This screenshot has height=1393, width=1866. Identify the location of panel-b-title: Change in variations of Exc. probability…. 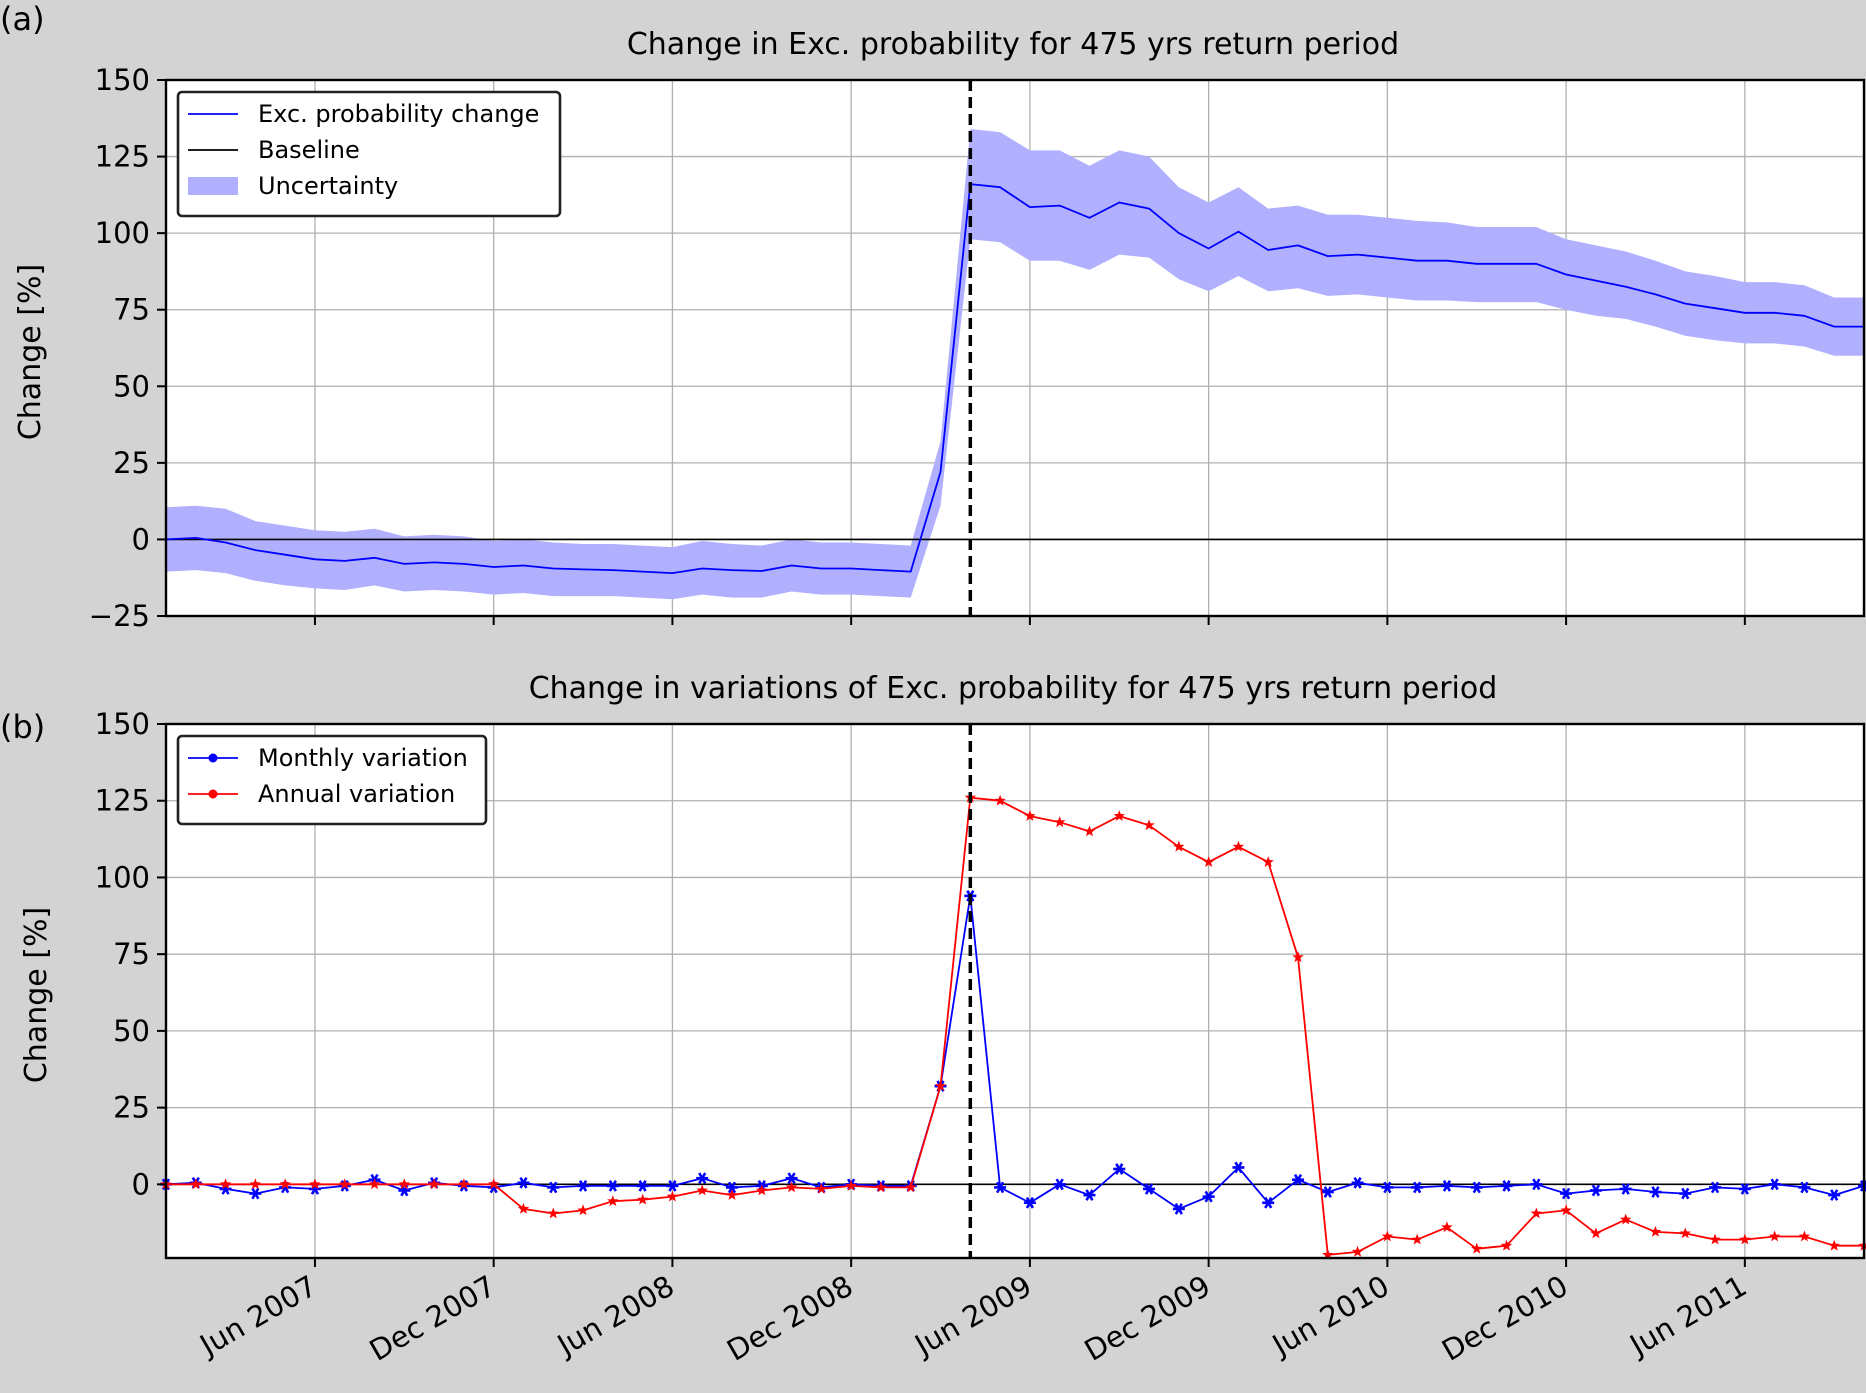
(1013, 688).